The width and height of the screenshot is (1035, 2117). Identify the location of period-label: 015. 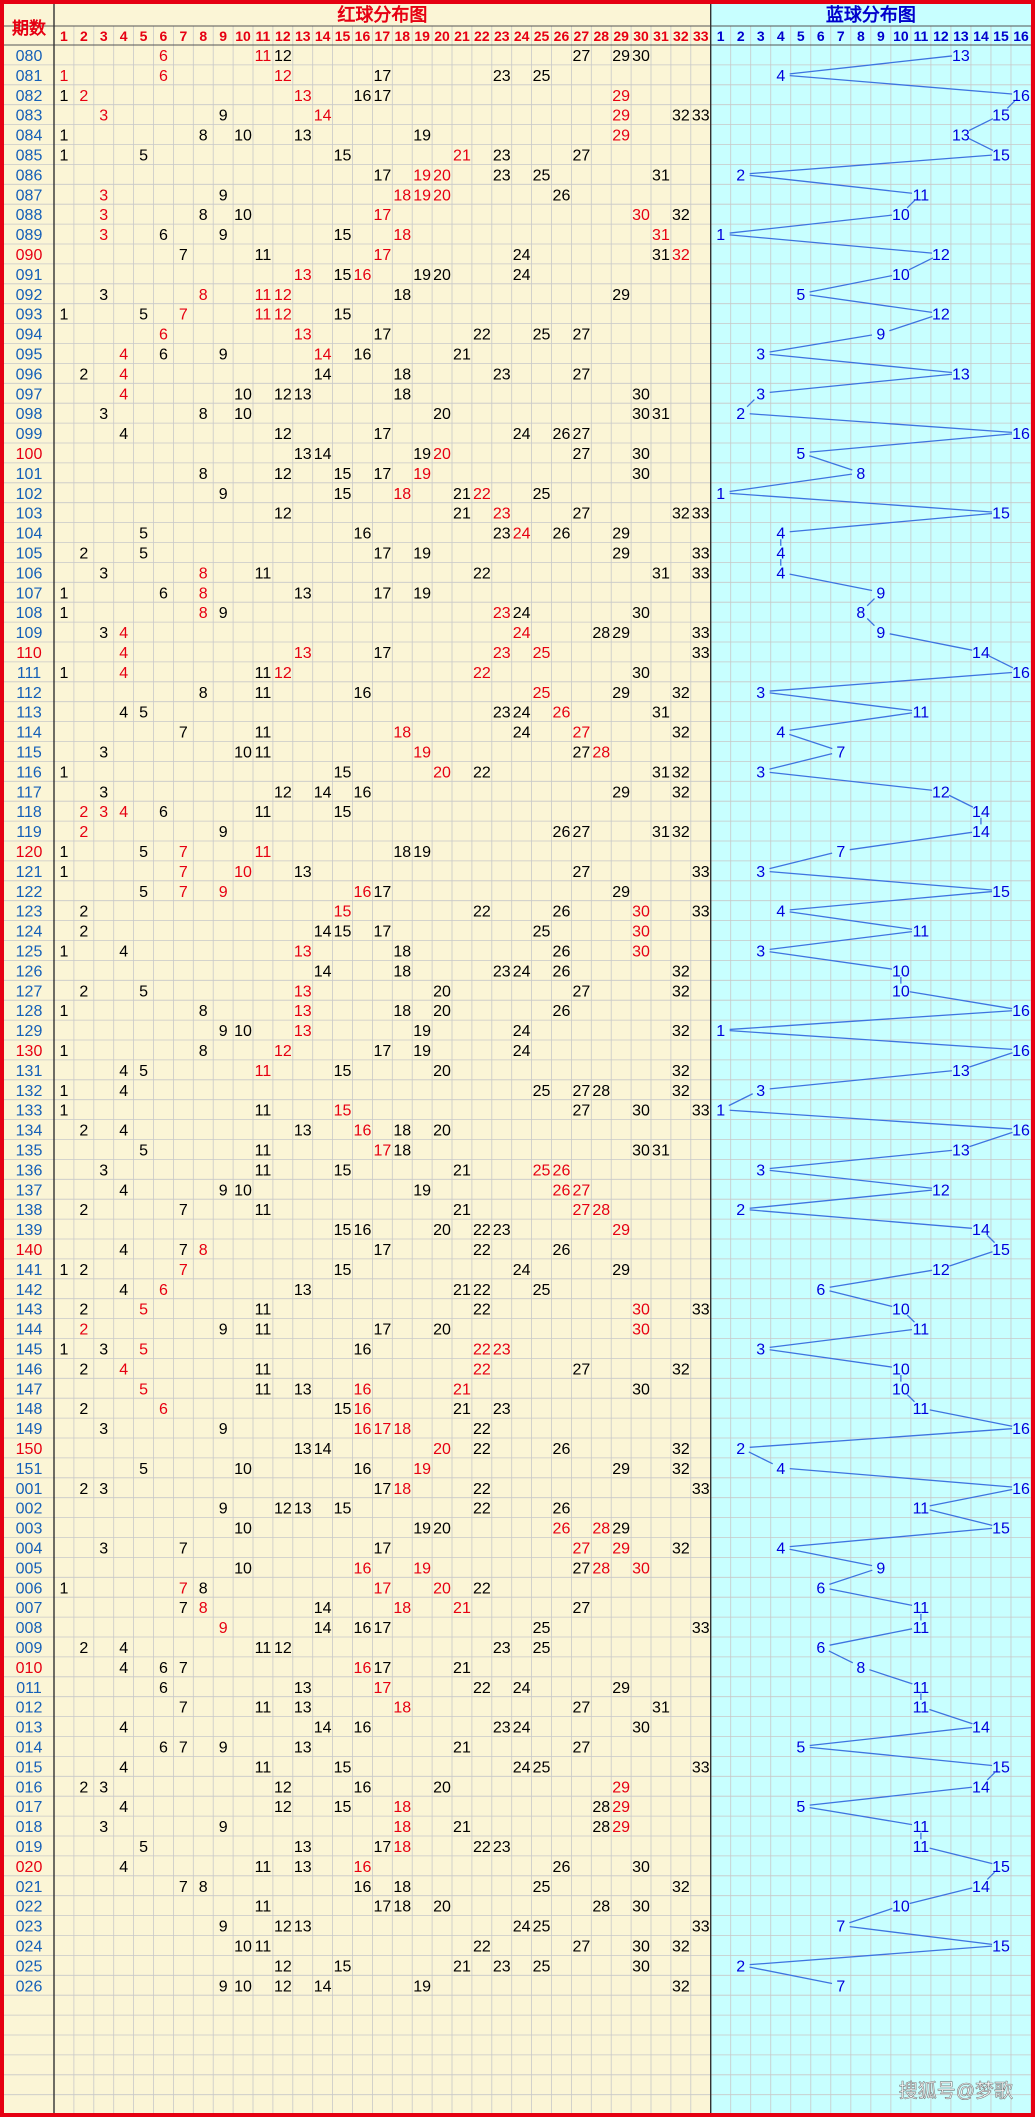
(29, 1767).